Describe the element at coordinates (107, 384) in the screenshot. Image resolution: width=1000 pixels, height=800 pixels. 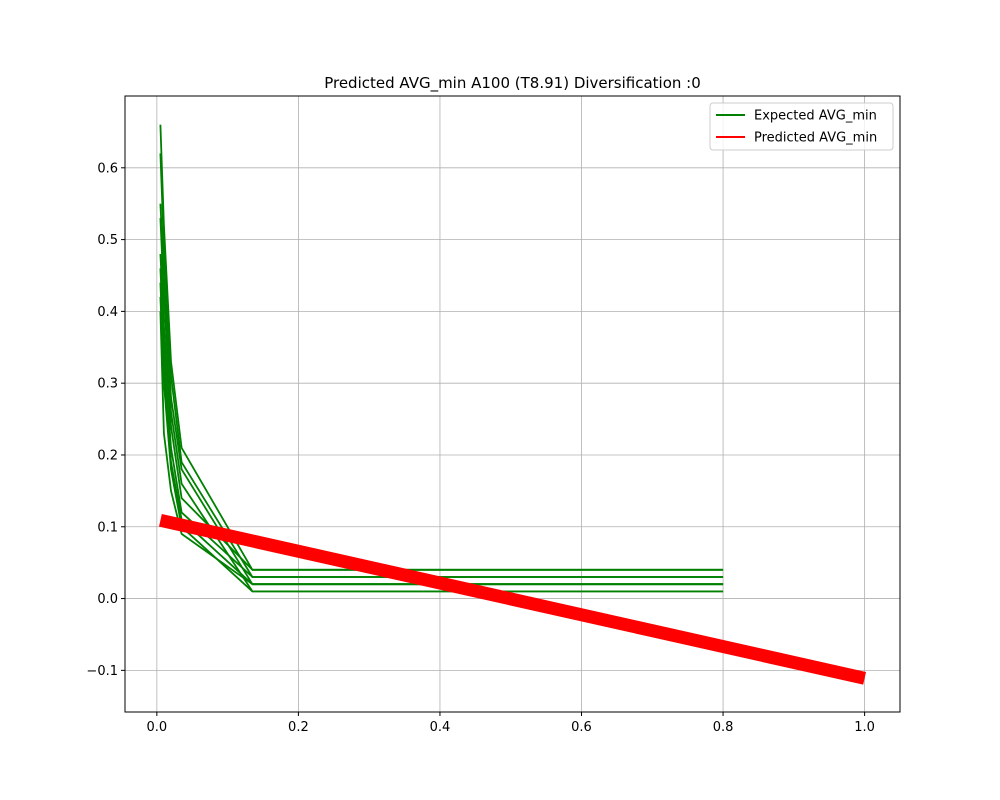
I see `y-tick-label: 0.3` at that location.